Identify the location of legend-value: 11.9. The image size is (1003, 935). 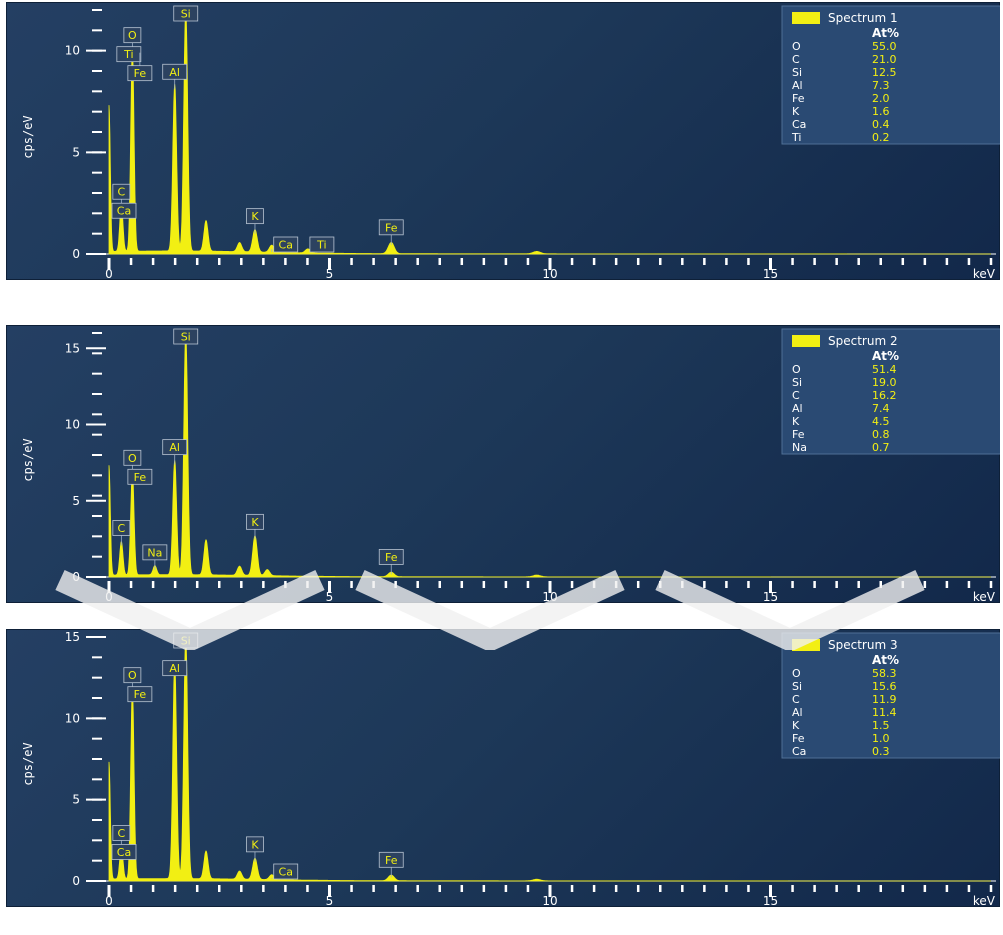
(884, 699).